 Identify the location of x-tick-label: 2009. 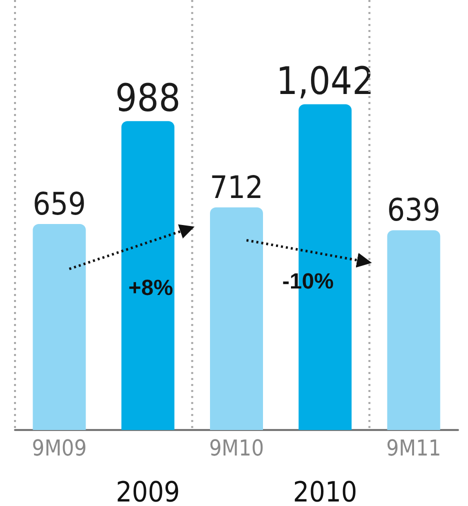
(148, 491).